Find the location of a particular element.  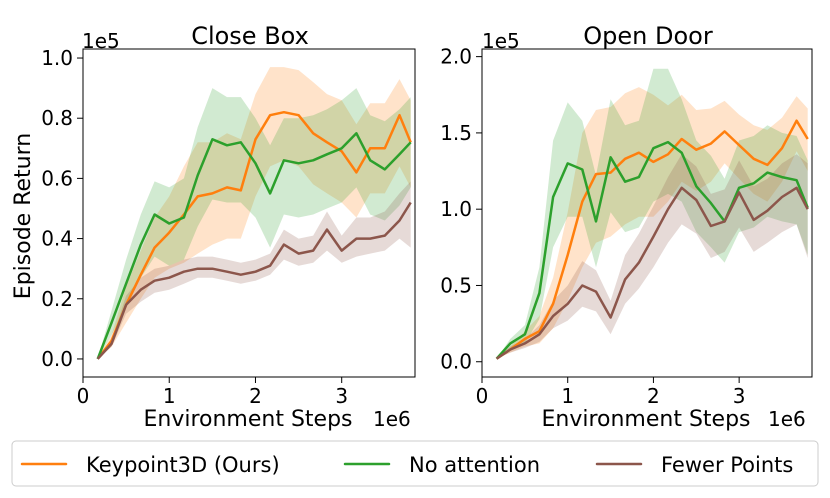

legend-entry-no-attention: No attention is located at coordinates (441, 465).